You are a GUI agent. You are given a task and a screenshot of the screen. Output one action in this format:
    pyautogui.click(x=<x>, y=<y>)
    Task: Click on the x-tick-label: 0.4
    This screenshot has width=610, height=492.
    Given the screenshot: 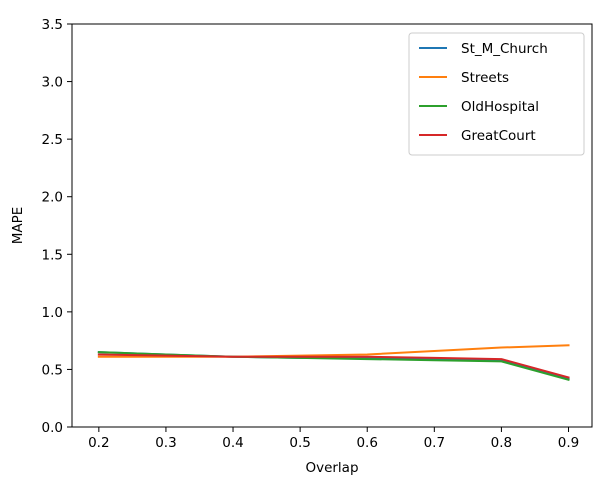 What is the action you would take?
    pyautogui.click(x=232, y=443)
    